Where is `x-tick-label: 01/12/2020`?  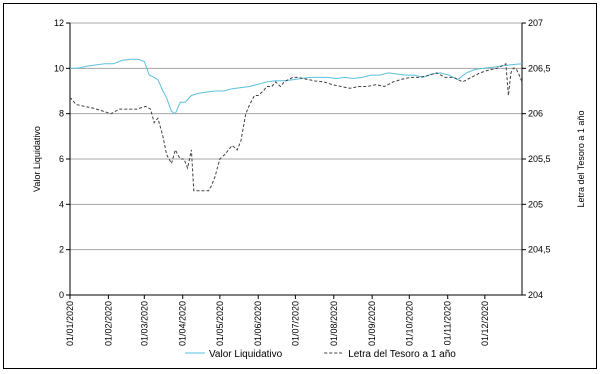
x-tick-label: 01/12/2020 is located at coordinates (485, 323).